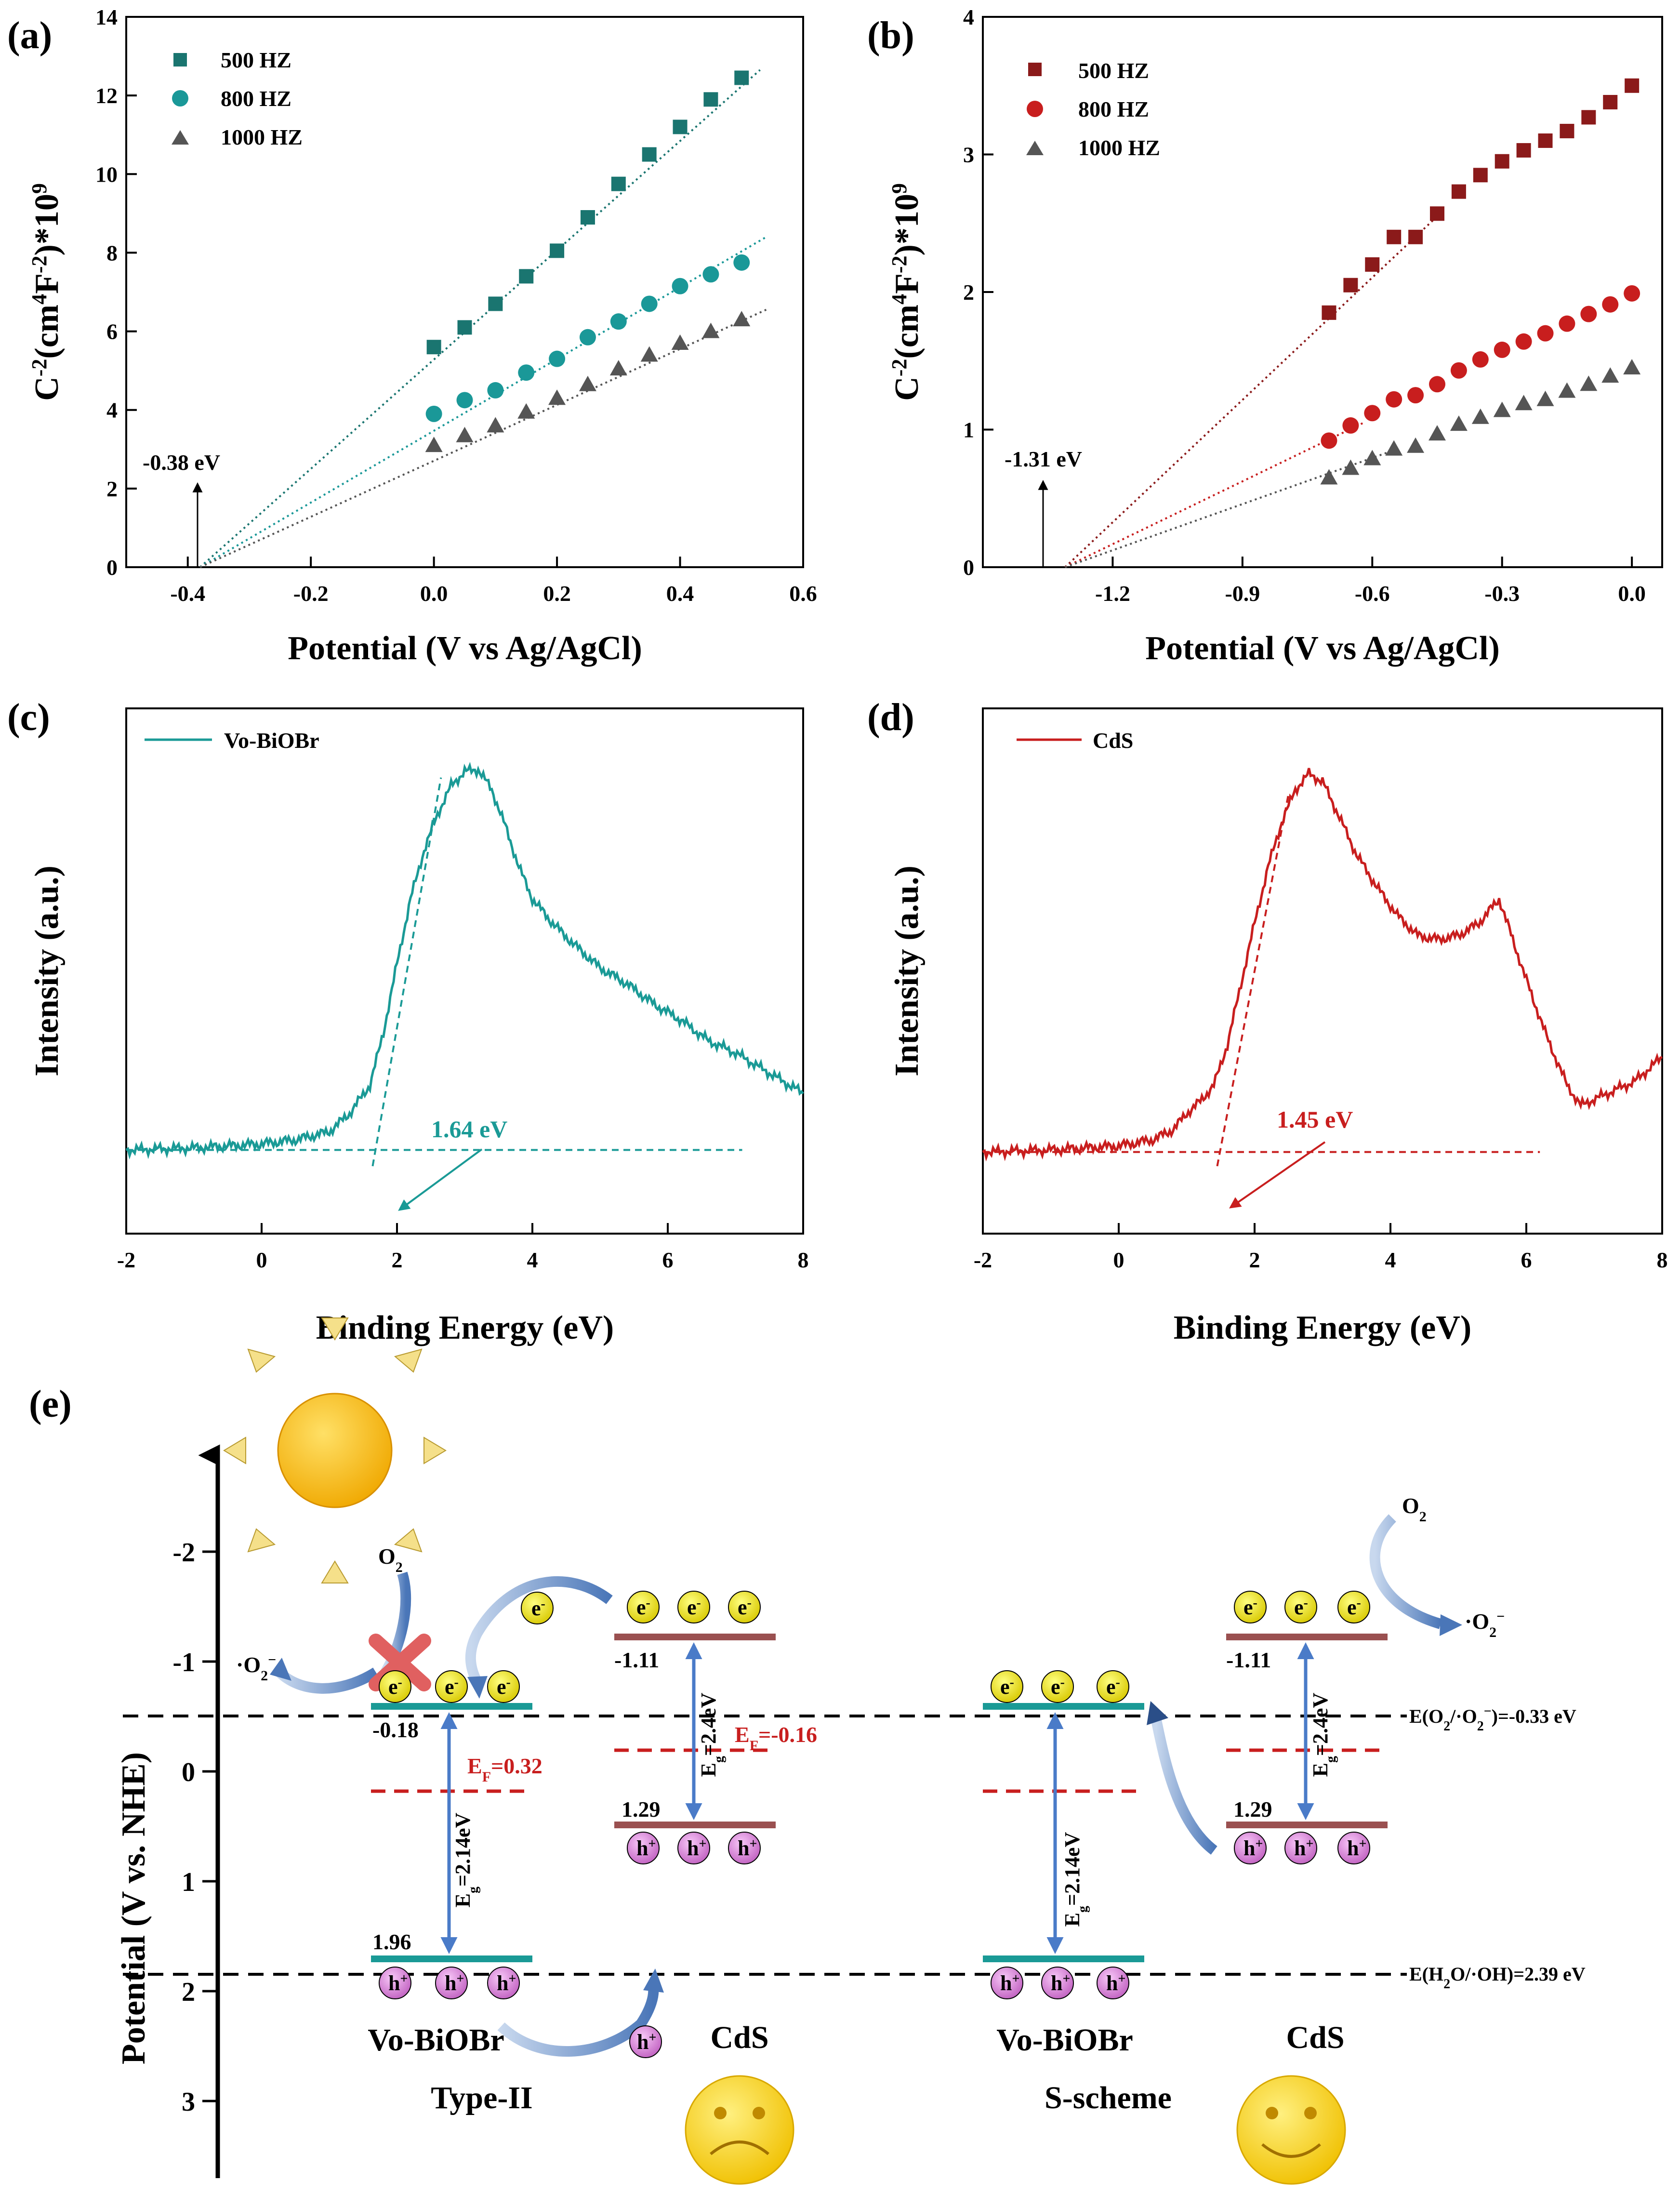  What do you see at coordinates (532, 1260) in the screenshot?
I see `x-tick-label: 4` at bounding box center [532, 1260].